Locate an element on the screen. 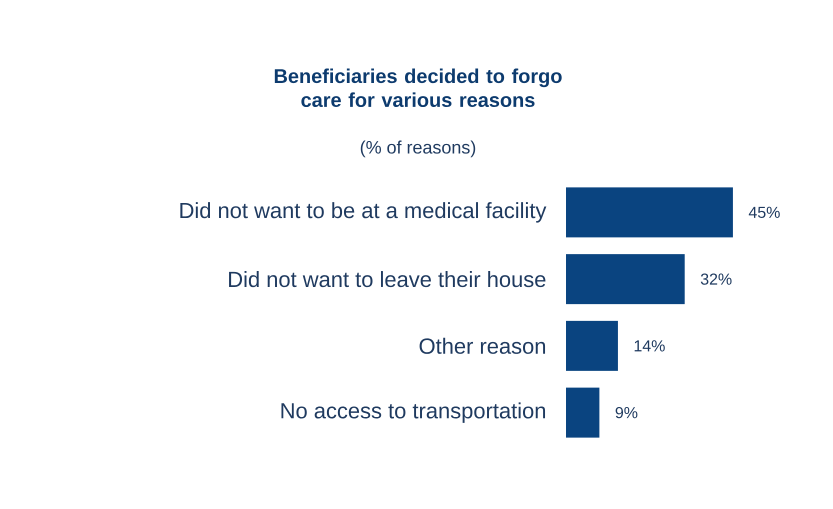  y-tick-label: No access to transportation is located at coordinates (413, 412).